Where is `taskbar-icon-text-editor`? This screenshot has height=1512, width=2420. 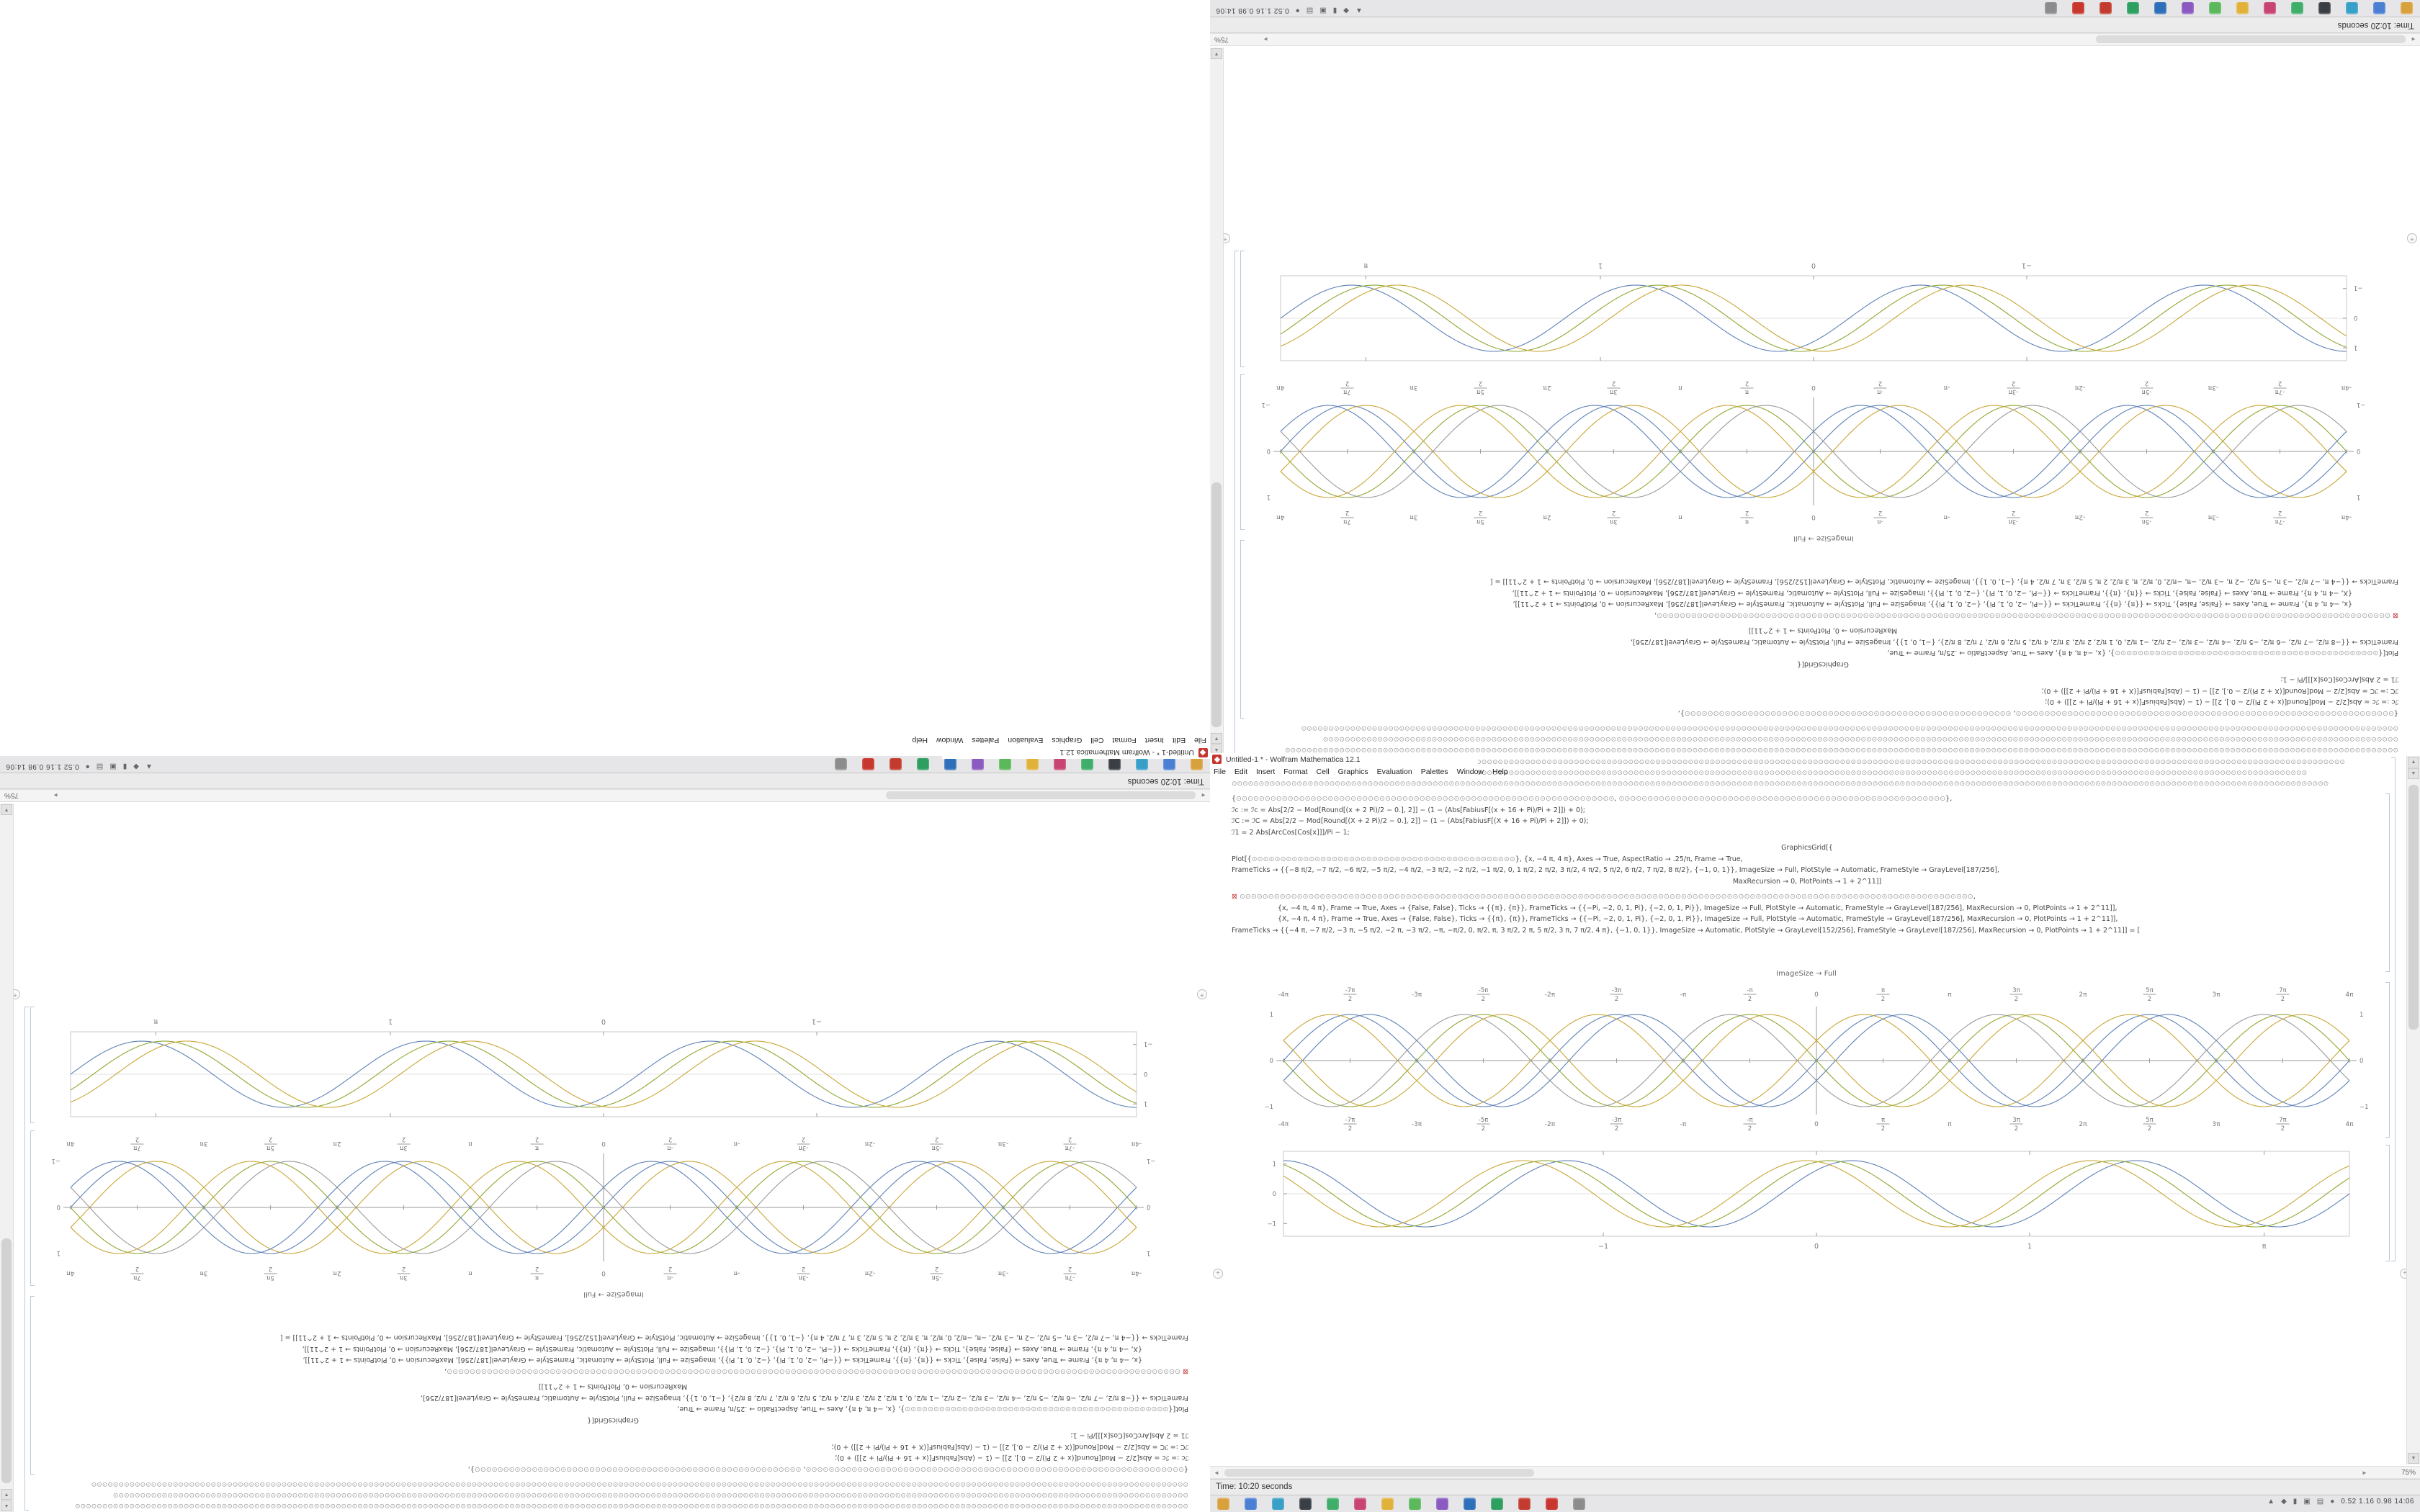
taskbar-icon-text-editor is located at coordinates (1333, 1504).